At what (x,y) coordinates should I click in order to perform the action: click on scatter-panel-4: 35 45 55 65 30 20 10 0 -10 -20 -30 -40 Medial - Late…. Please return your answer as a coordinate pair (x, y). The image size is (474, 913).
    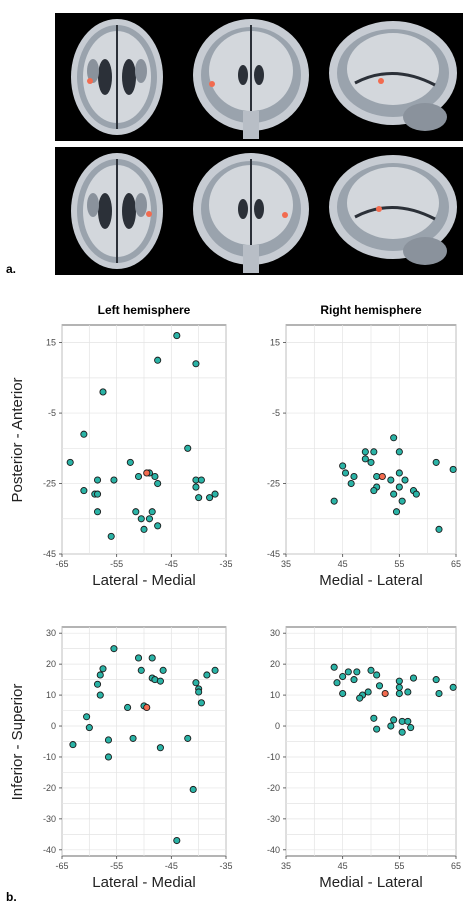
    Looking at the image, I should click on (364, 758).